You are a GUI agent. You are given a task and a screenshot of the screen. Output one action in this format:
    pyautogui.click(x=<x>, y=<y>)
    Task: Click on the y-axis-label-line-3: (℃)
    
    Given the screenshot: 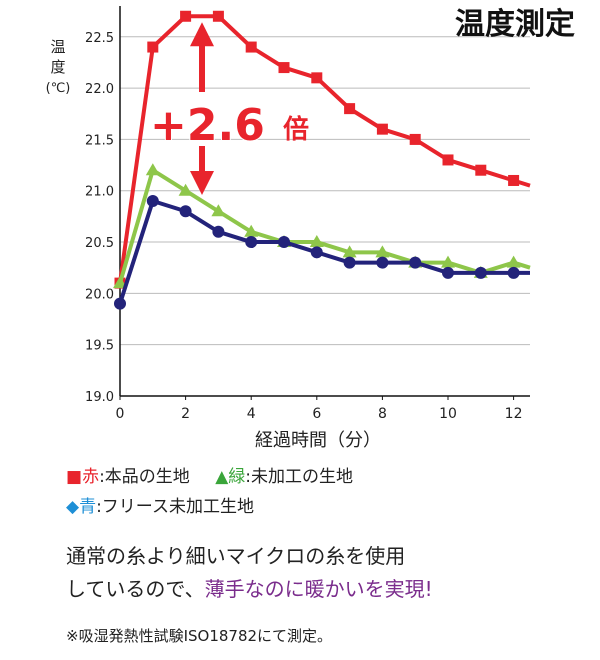 What is the action you would take?
    pyautogui.click(x=58, y=88)
    